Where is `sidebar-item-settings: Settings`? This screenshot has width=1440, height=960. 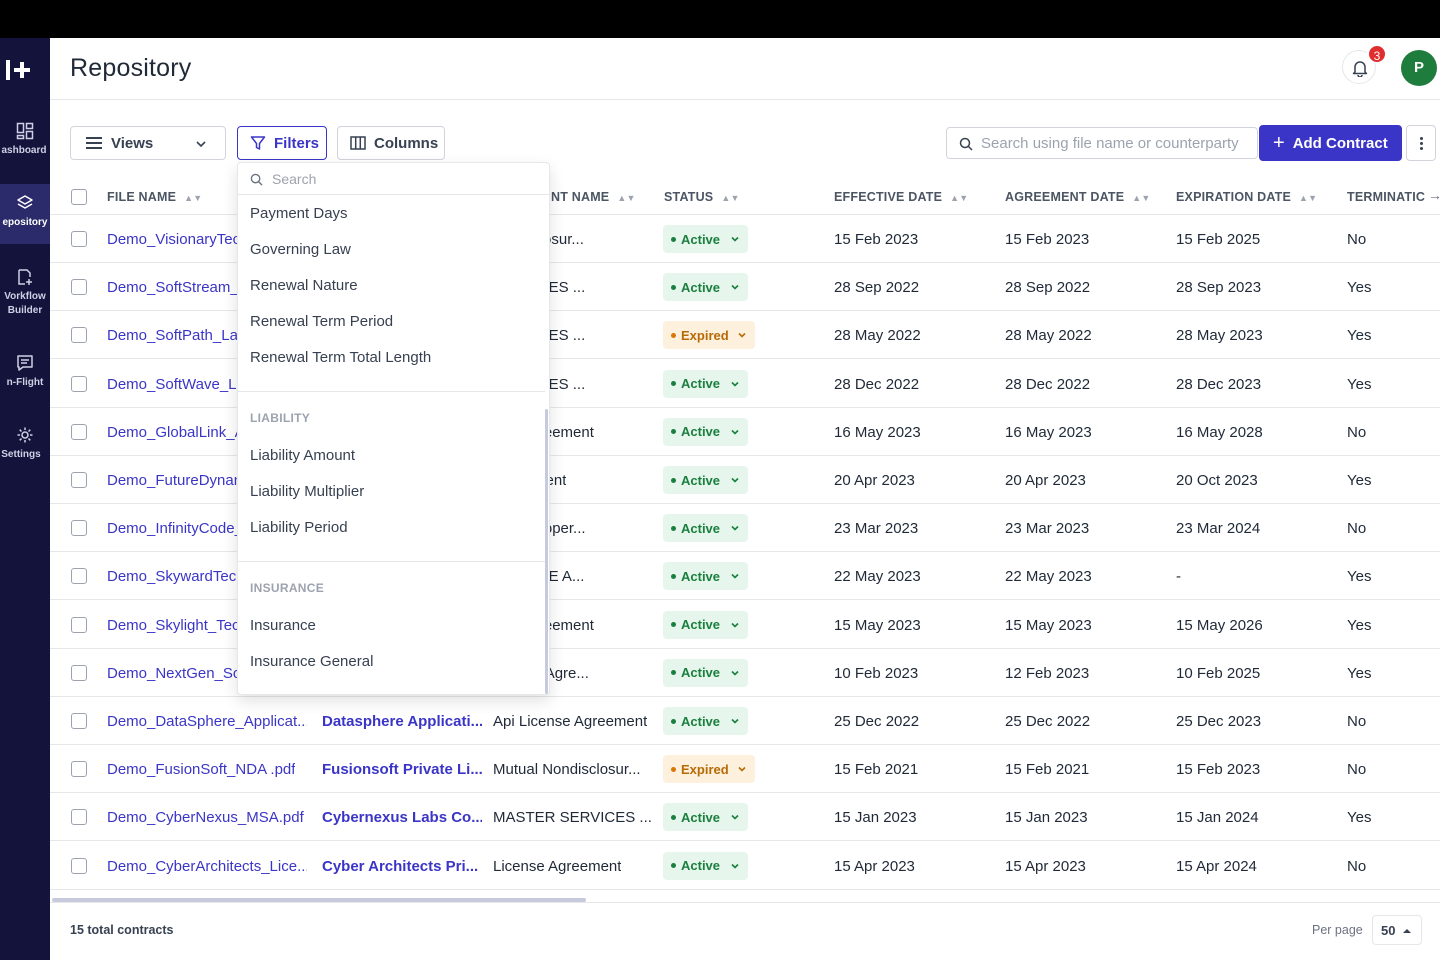 sidebar-item-settings: Settings is located at coordinates (25, 447).